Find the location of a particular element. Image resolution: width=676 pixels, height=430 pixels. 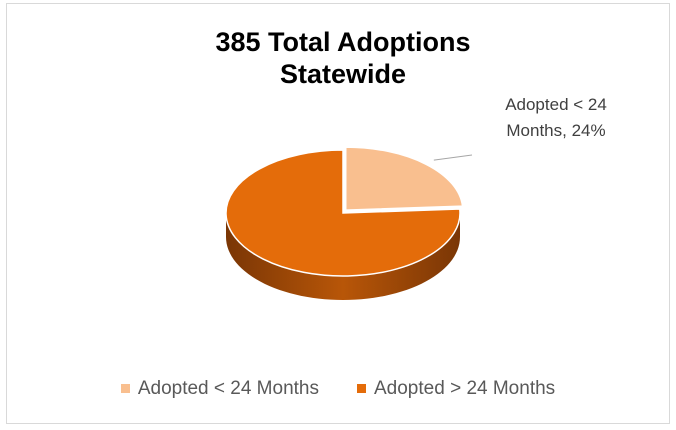

chart-title: 385 Total Adoptions Statewide is located at coordinates (343, 58).